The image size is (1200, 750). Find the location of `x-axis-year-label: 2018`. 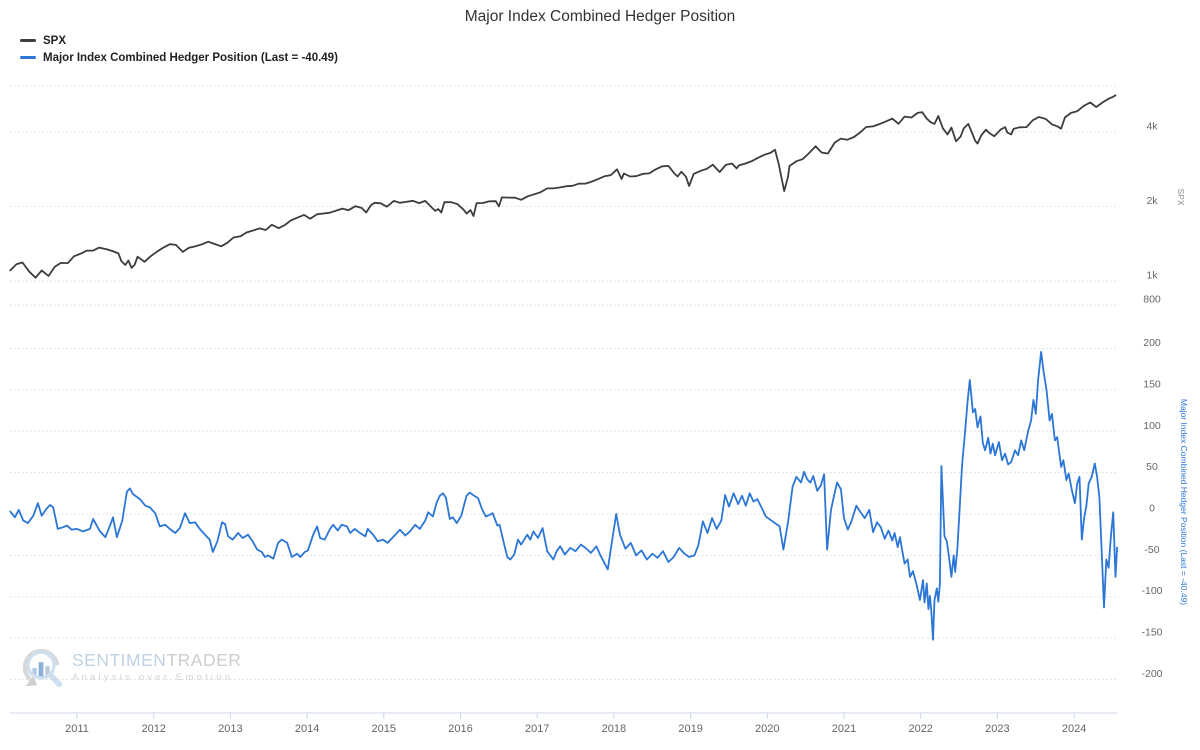

x-axis-year-label: 2018 is located at coordinates (614, 729).